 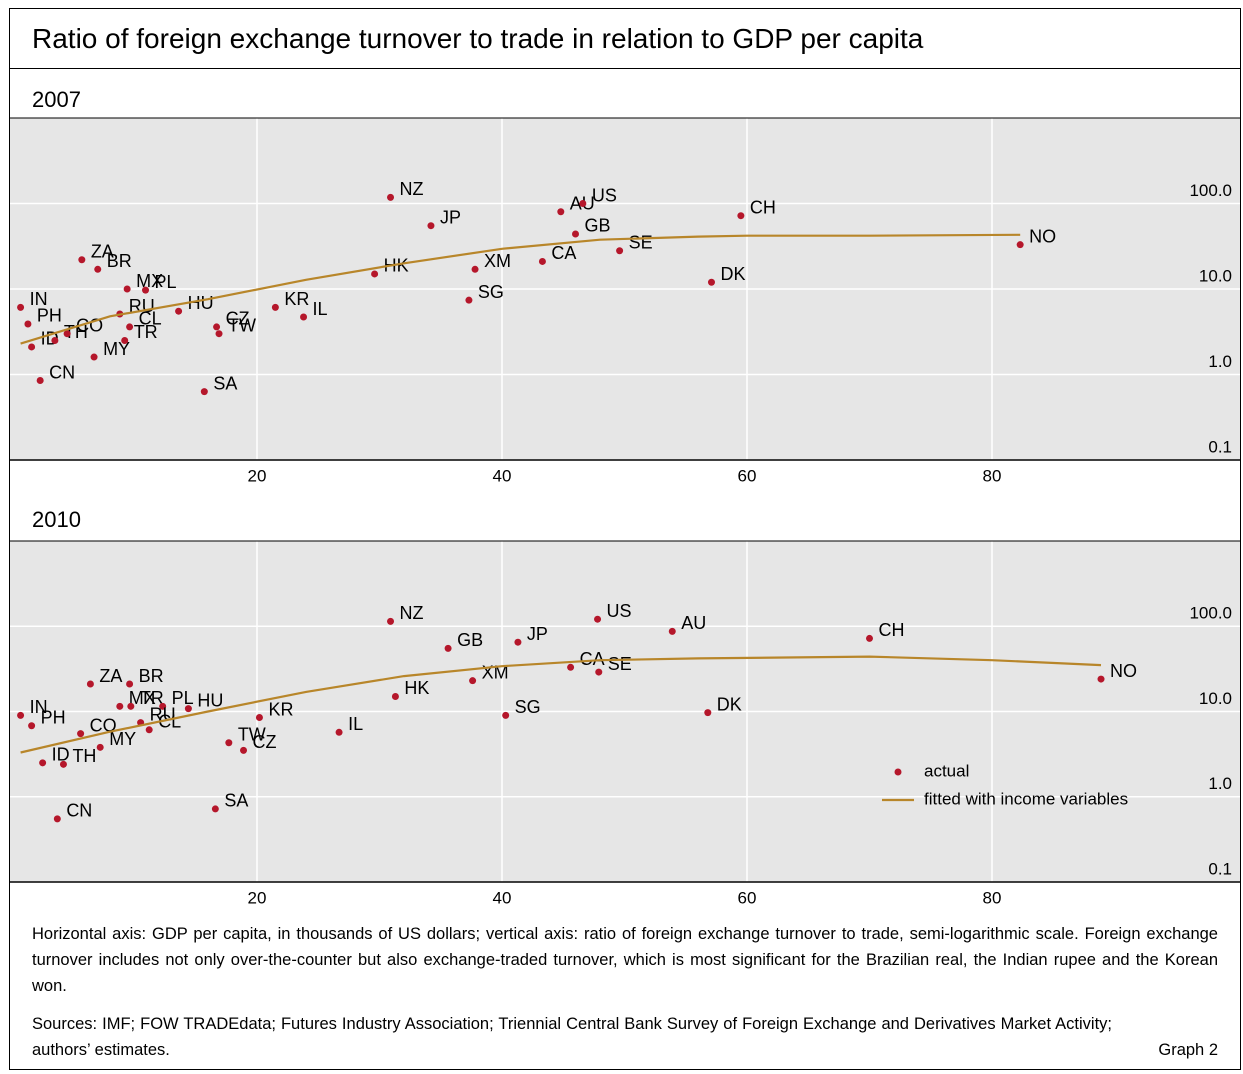 I want to click on point-label: US, so click(x=619, y=611).